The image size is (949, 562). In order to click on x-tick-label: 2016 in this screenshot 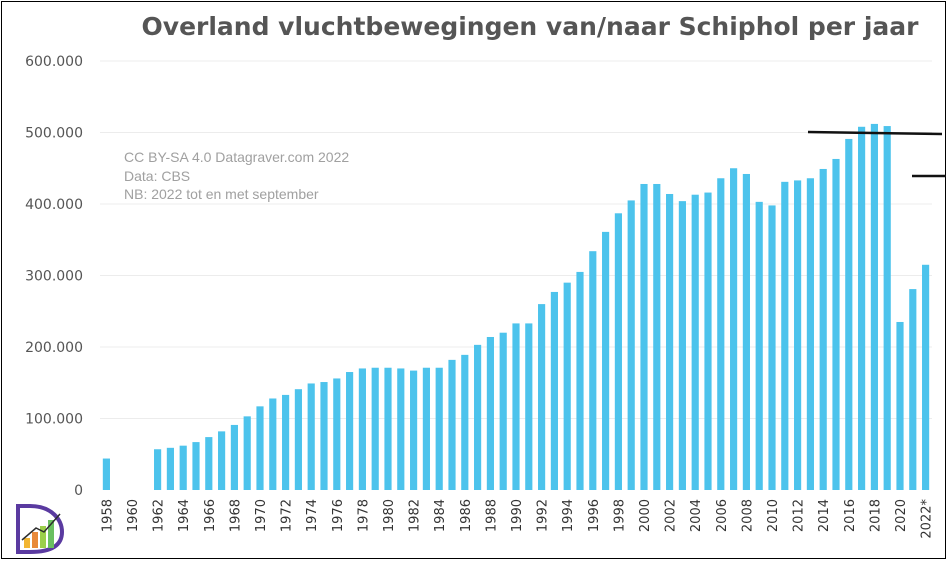, I will do `click(850, 515)`.